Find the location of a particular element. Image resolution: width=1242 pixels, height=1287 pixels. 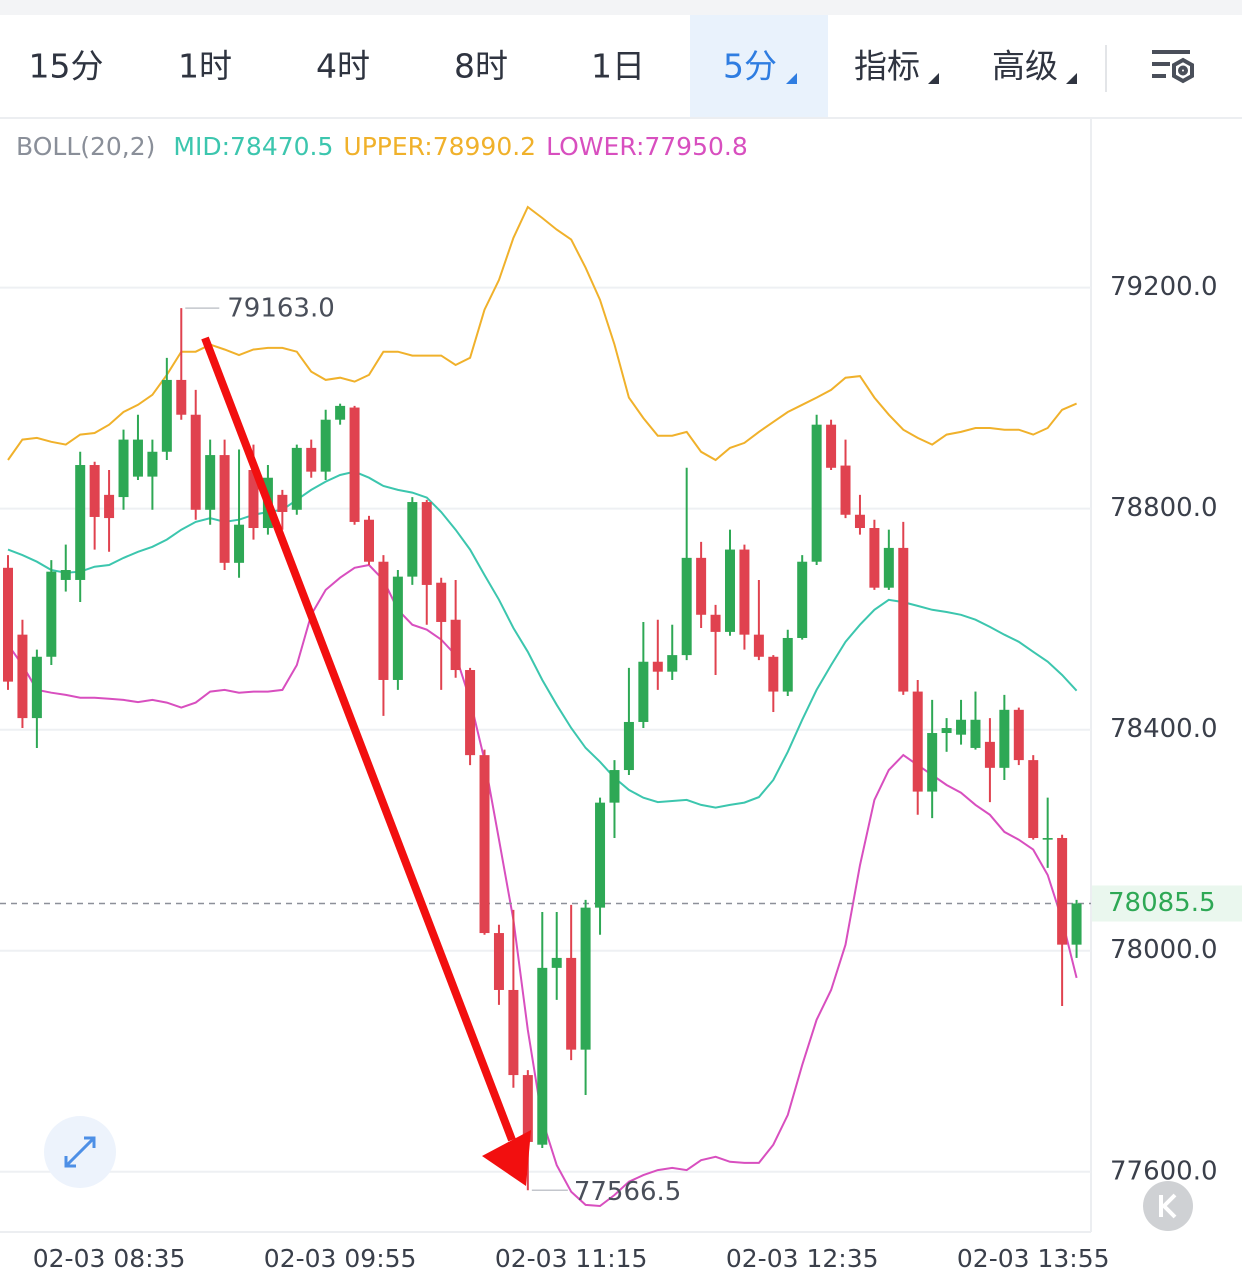

x-tick-label: 02-03 13:55 is located at coordinates (1033, 1258).